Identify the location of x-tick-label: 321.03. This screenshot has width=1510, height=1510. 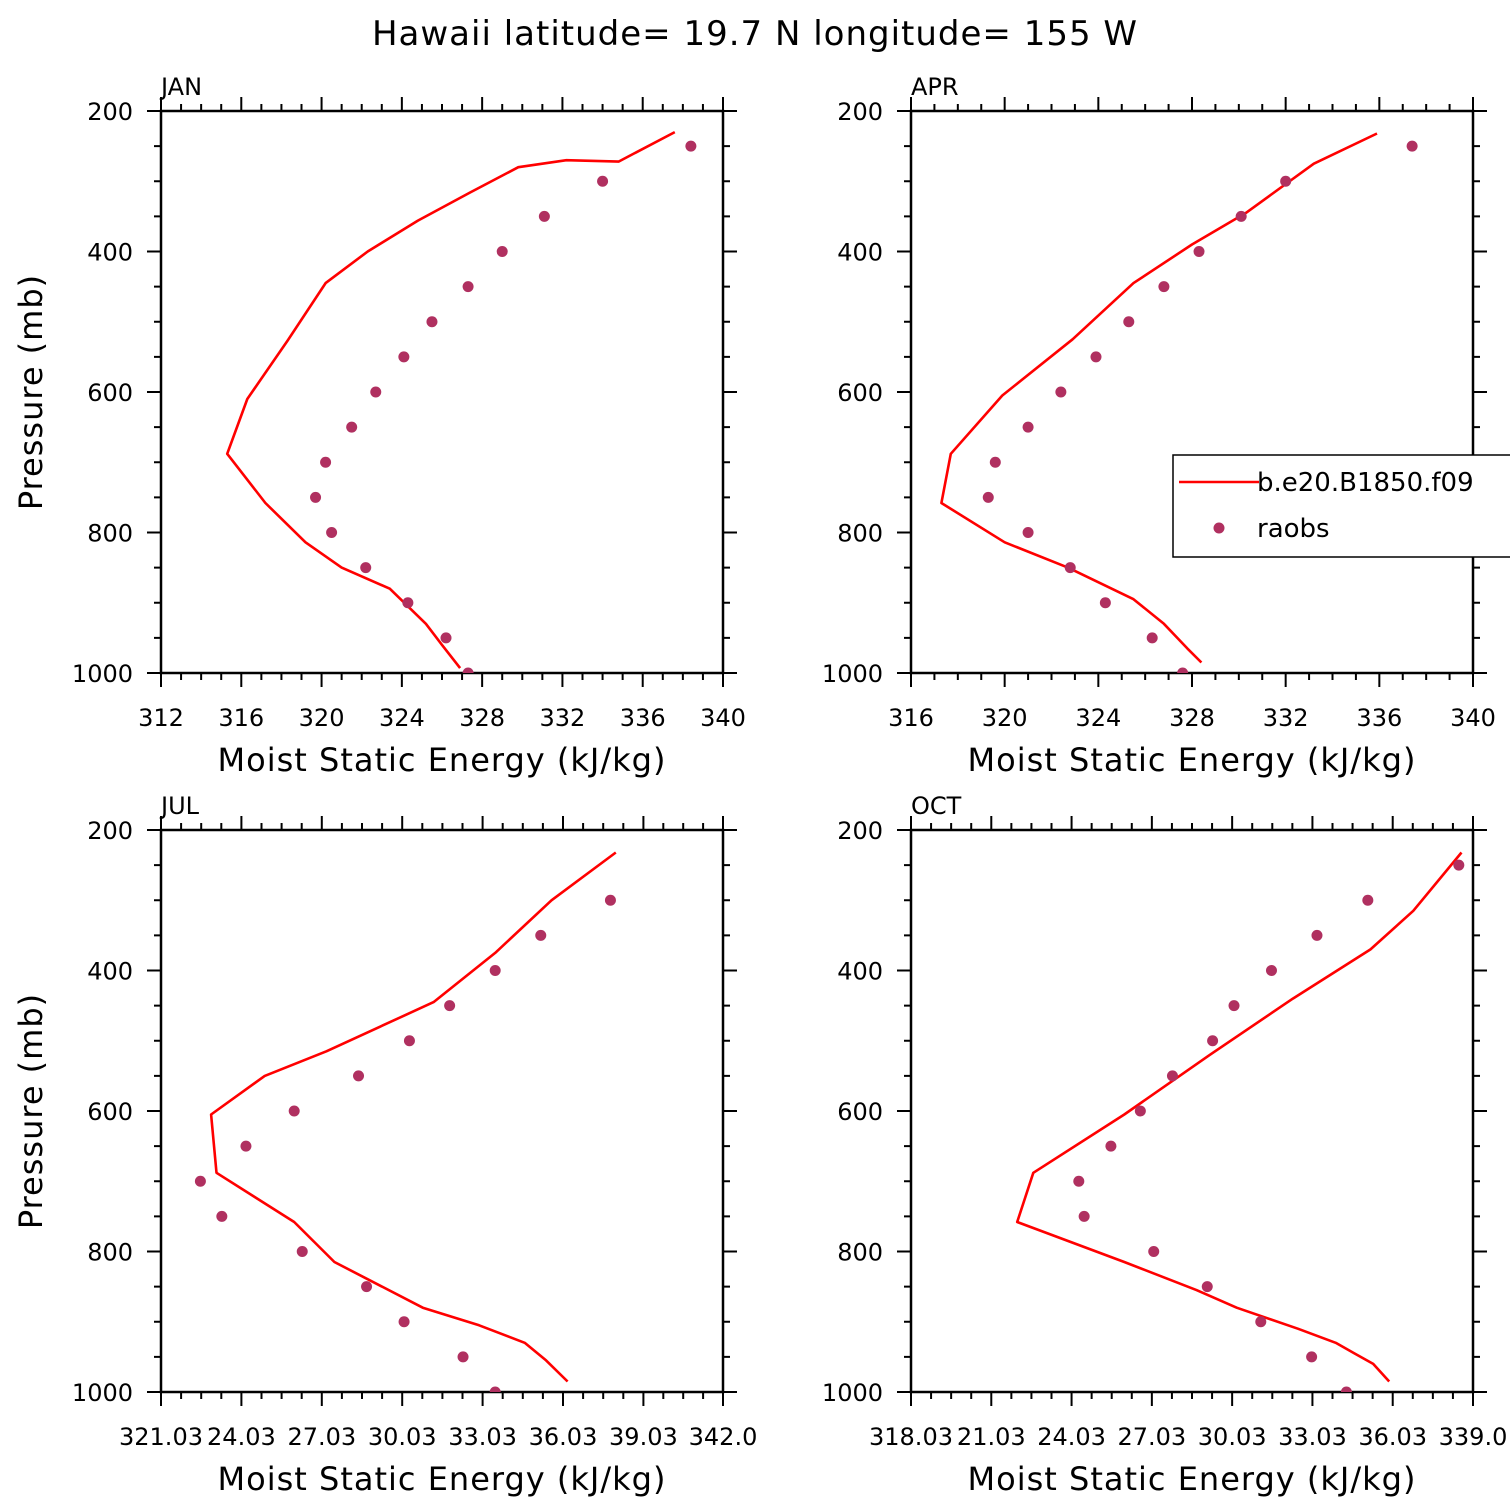
(161, 1437).